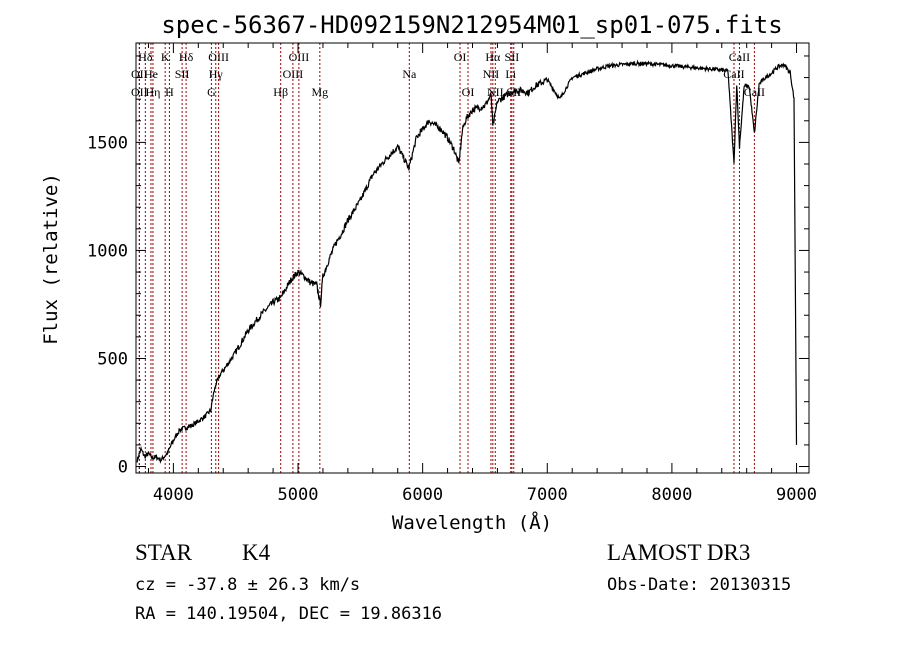 This screenshot has height=649, width=900. Describe the element at coordinates (107, 251) in the screenshot. I see `y-tick-label: 1000` at that location.